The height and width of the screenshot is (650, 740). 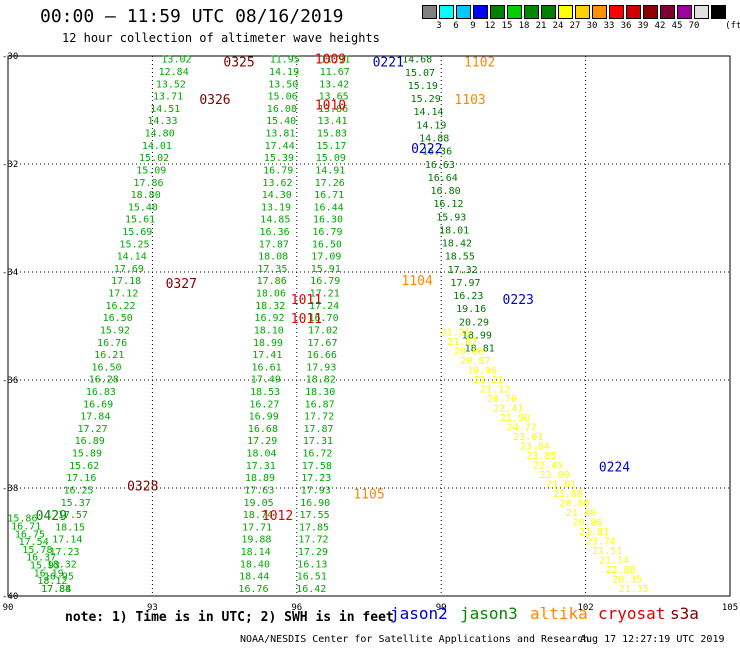 What do you see at coordinates (269, 330) in the screenshot?
I see `wave-height-value: 18.10` at bounding box center [269, 330].